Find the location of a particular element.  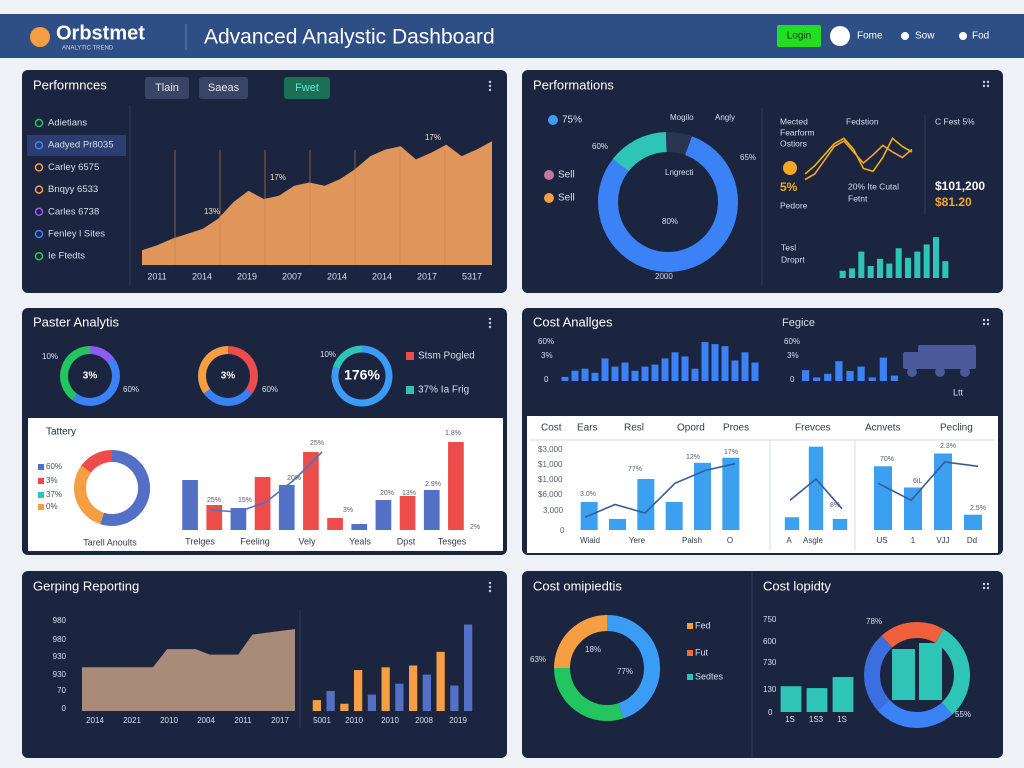

x-tick-label: 2010 is located at coordinates (390, 720).